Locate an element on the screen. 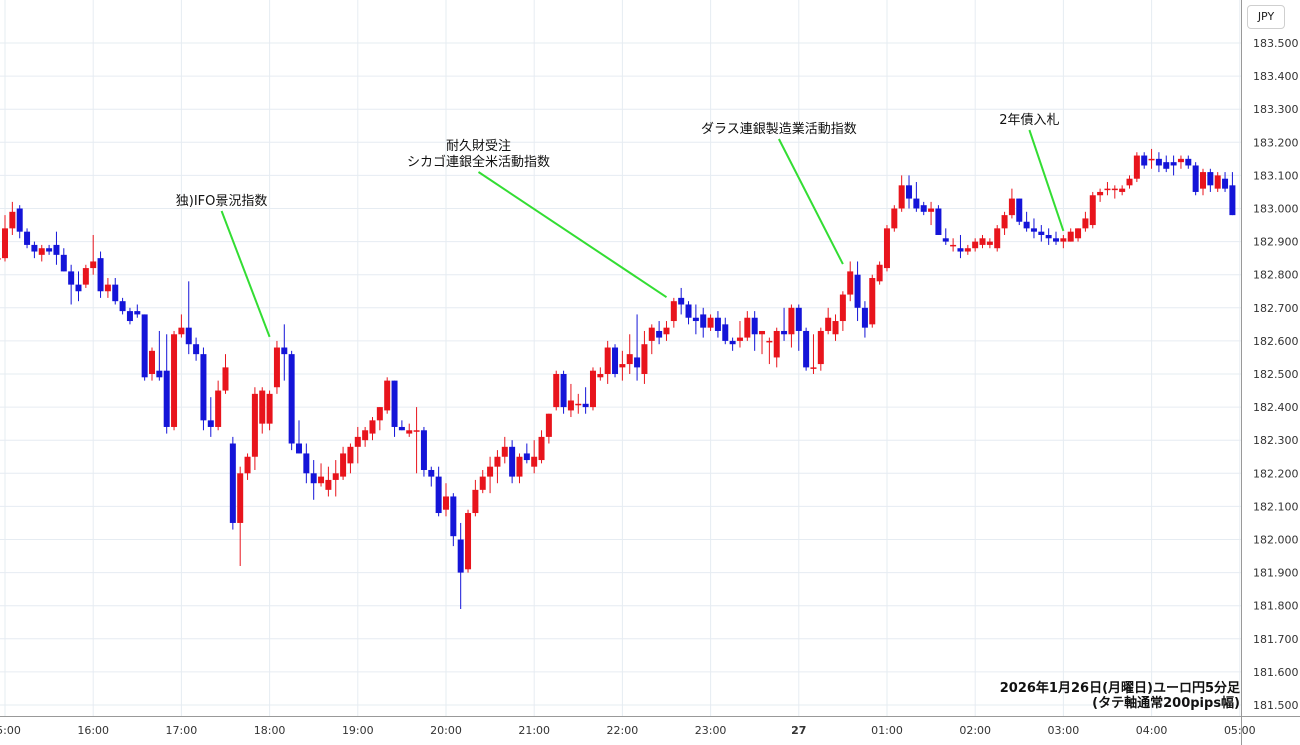 The image size is (1300, 745). x-tick-label: 15:00 is located at coordinates (10, 730).